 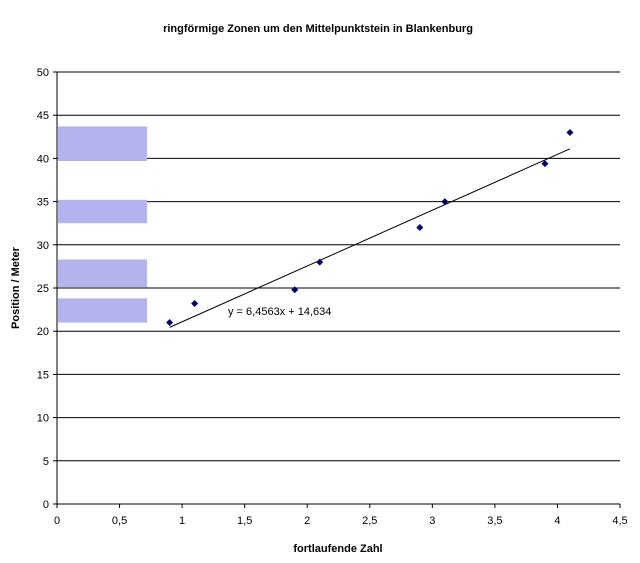 What do you see at coordinates (46, 462) in the screenshot?
I see `y-tick-label: 5` at bounding box center [46, 462].